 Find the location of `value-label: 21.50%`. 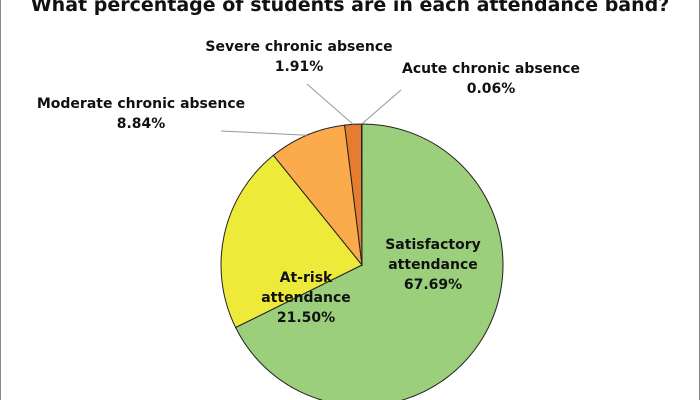

value-label: 21.50% is located at coordinates (306, 318).